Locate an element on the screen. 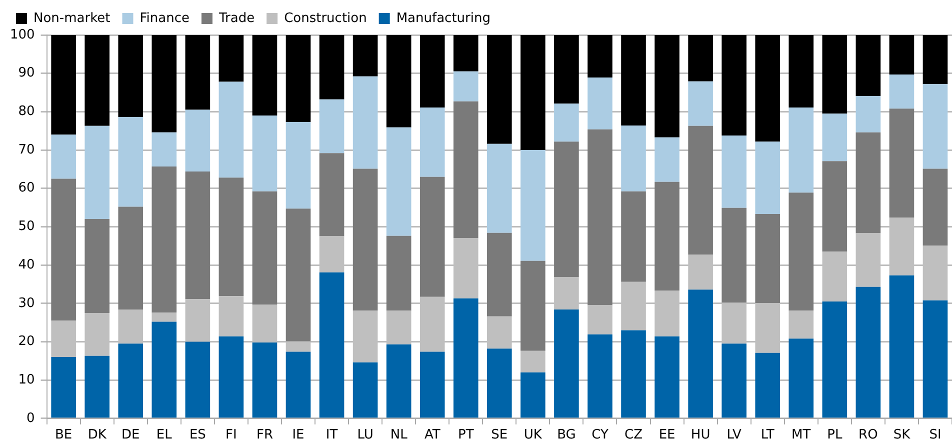  x-tick-label: BG is located at coordinates (566, 435).